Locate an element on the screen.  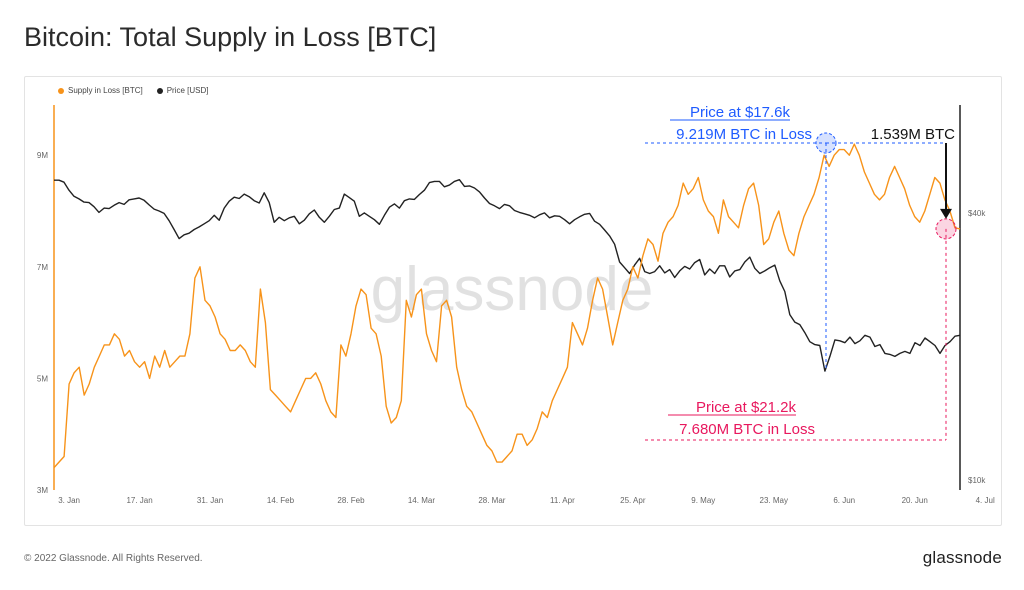
pink-label-price: Price at $21.2k is located at coordinates (746, 407).